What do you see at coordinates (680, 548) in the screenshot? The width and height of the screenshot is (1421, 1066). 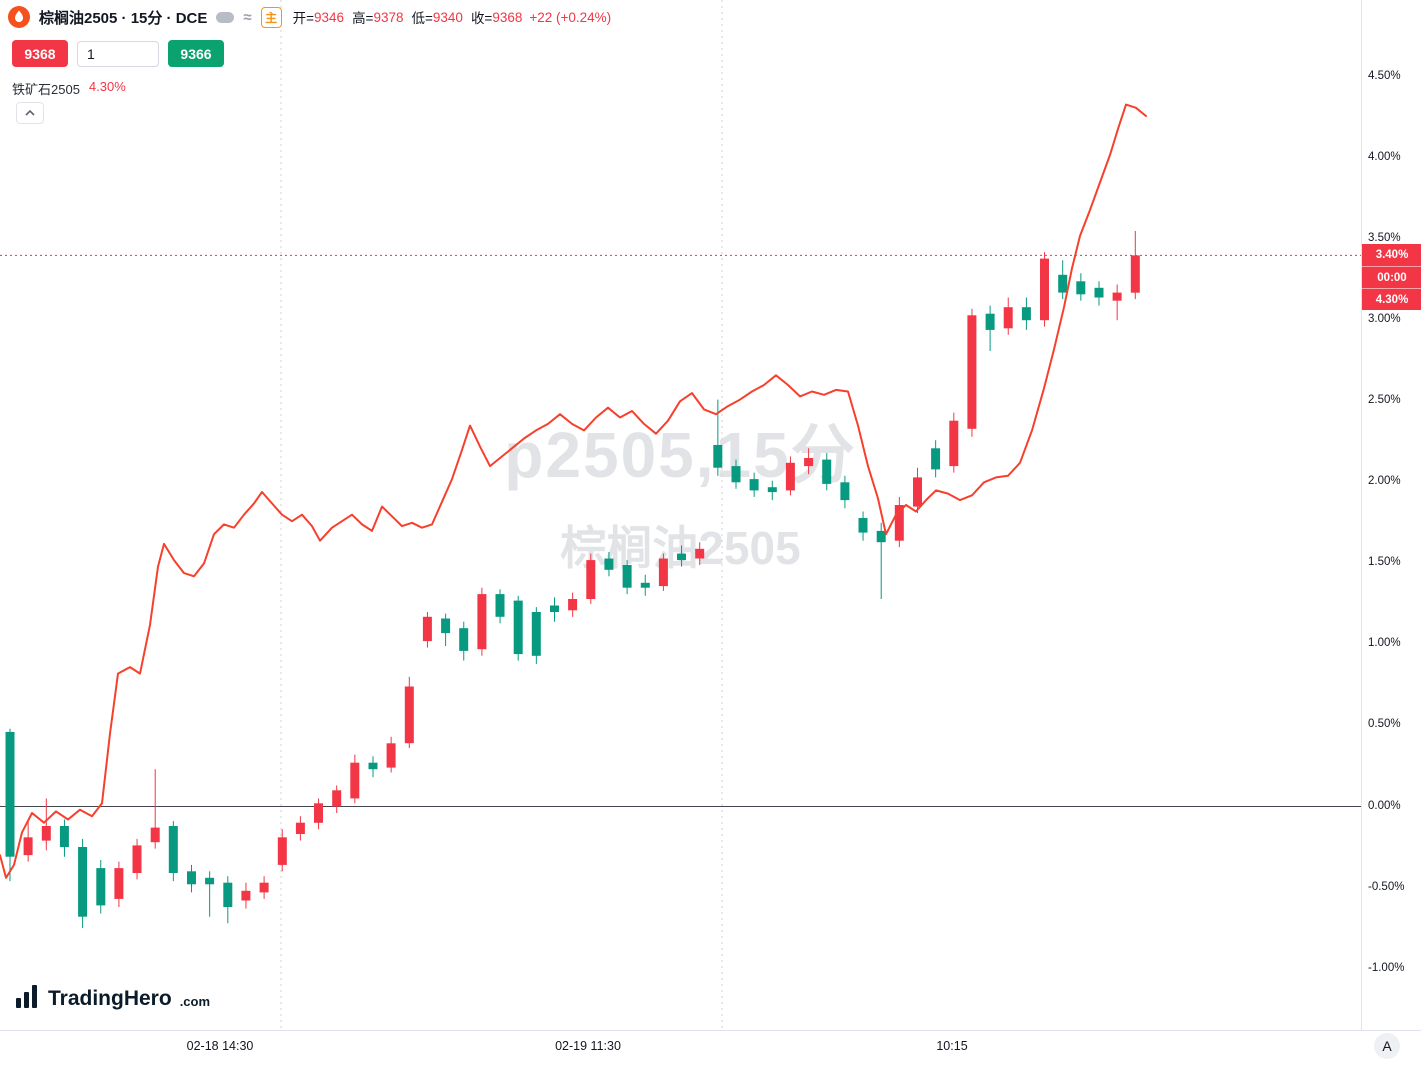 I see `watermark-name: 棕榈油2505` at bounding box center [680, 548].